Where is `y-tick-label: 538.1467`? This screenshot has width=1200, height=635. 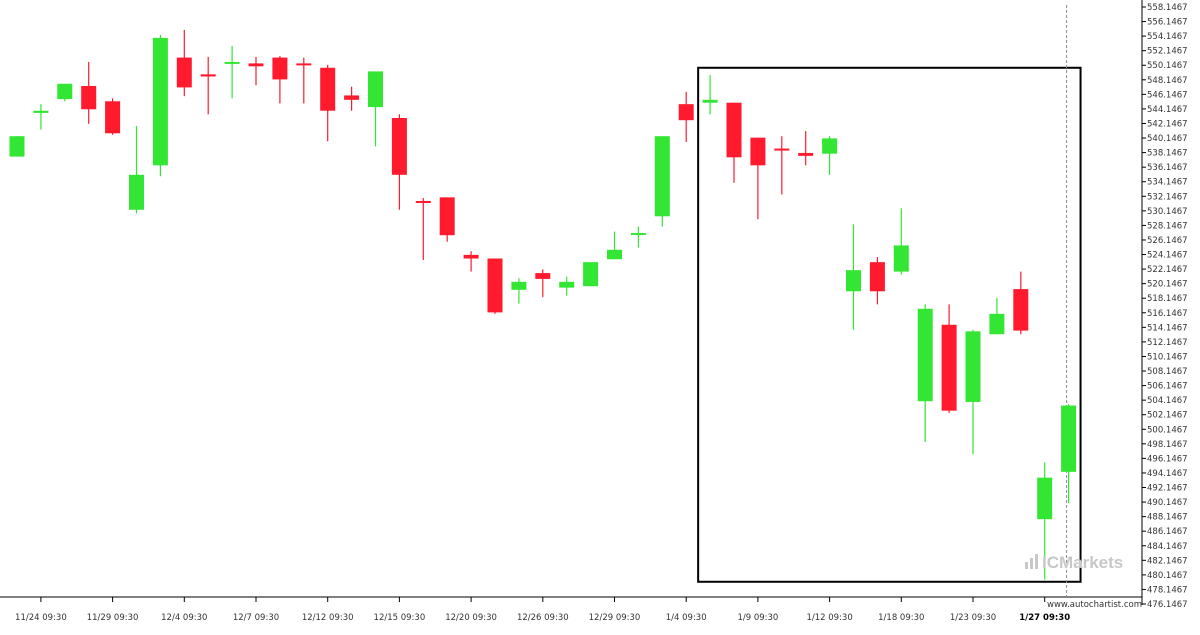
y-tick-label: 538.1467 is located at coordinates (1167, 154).